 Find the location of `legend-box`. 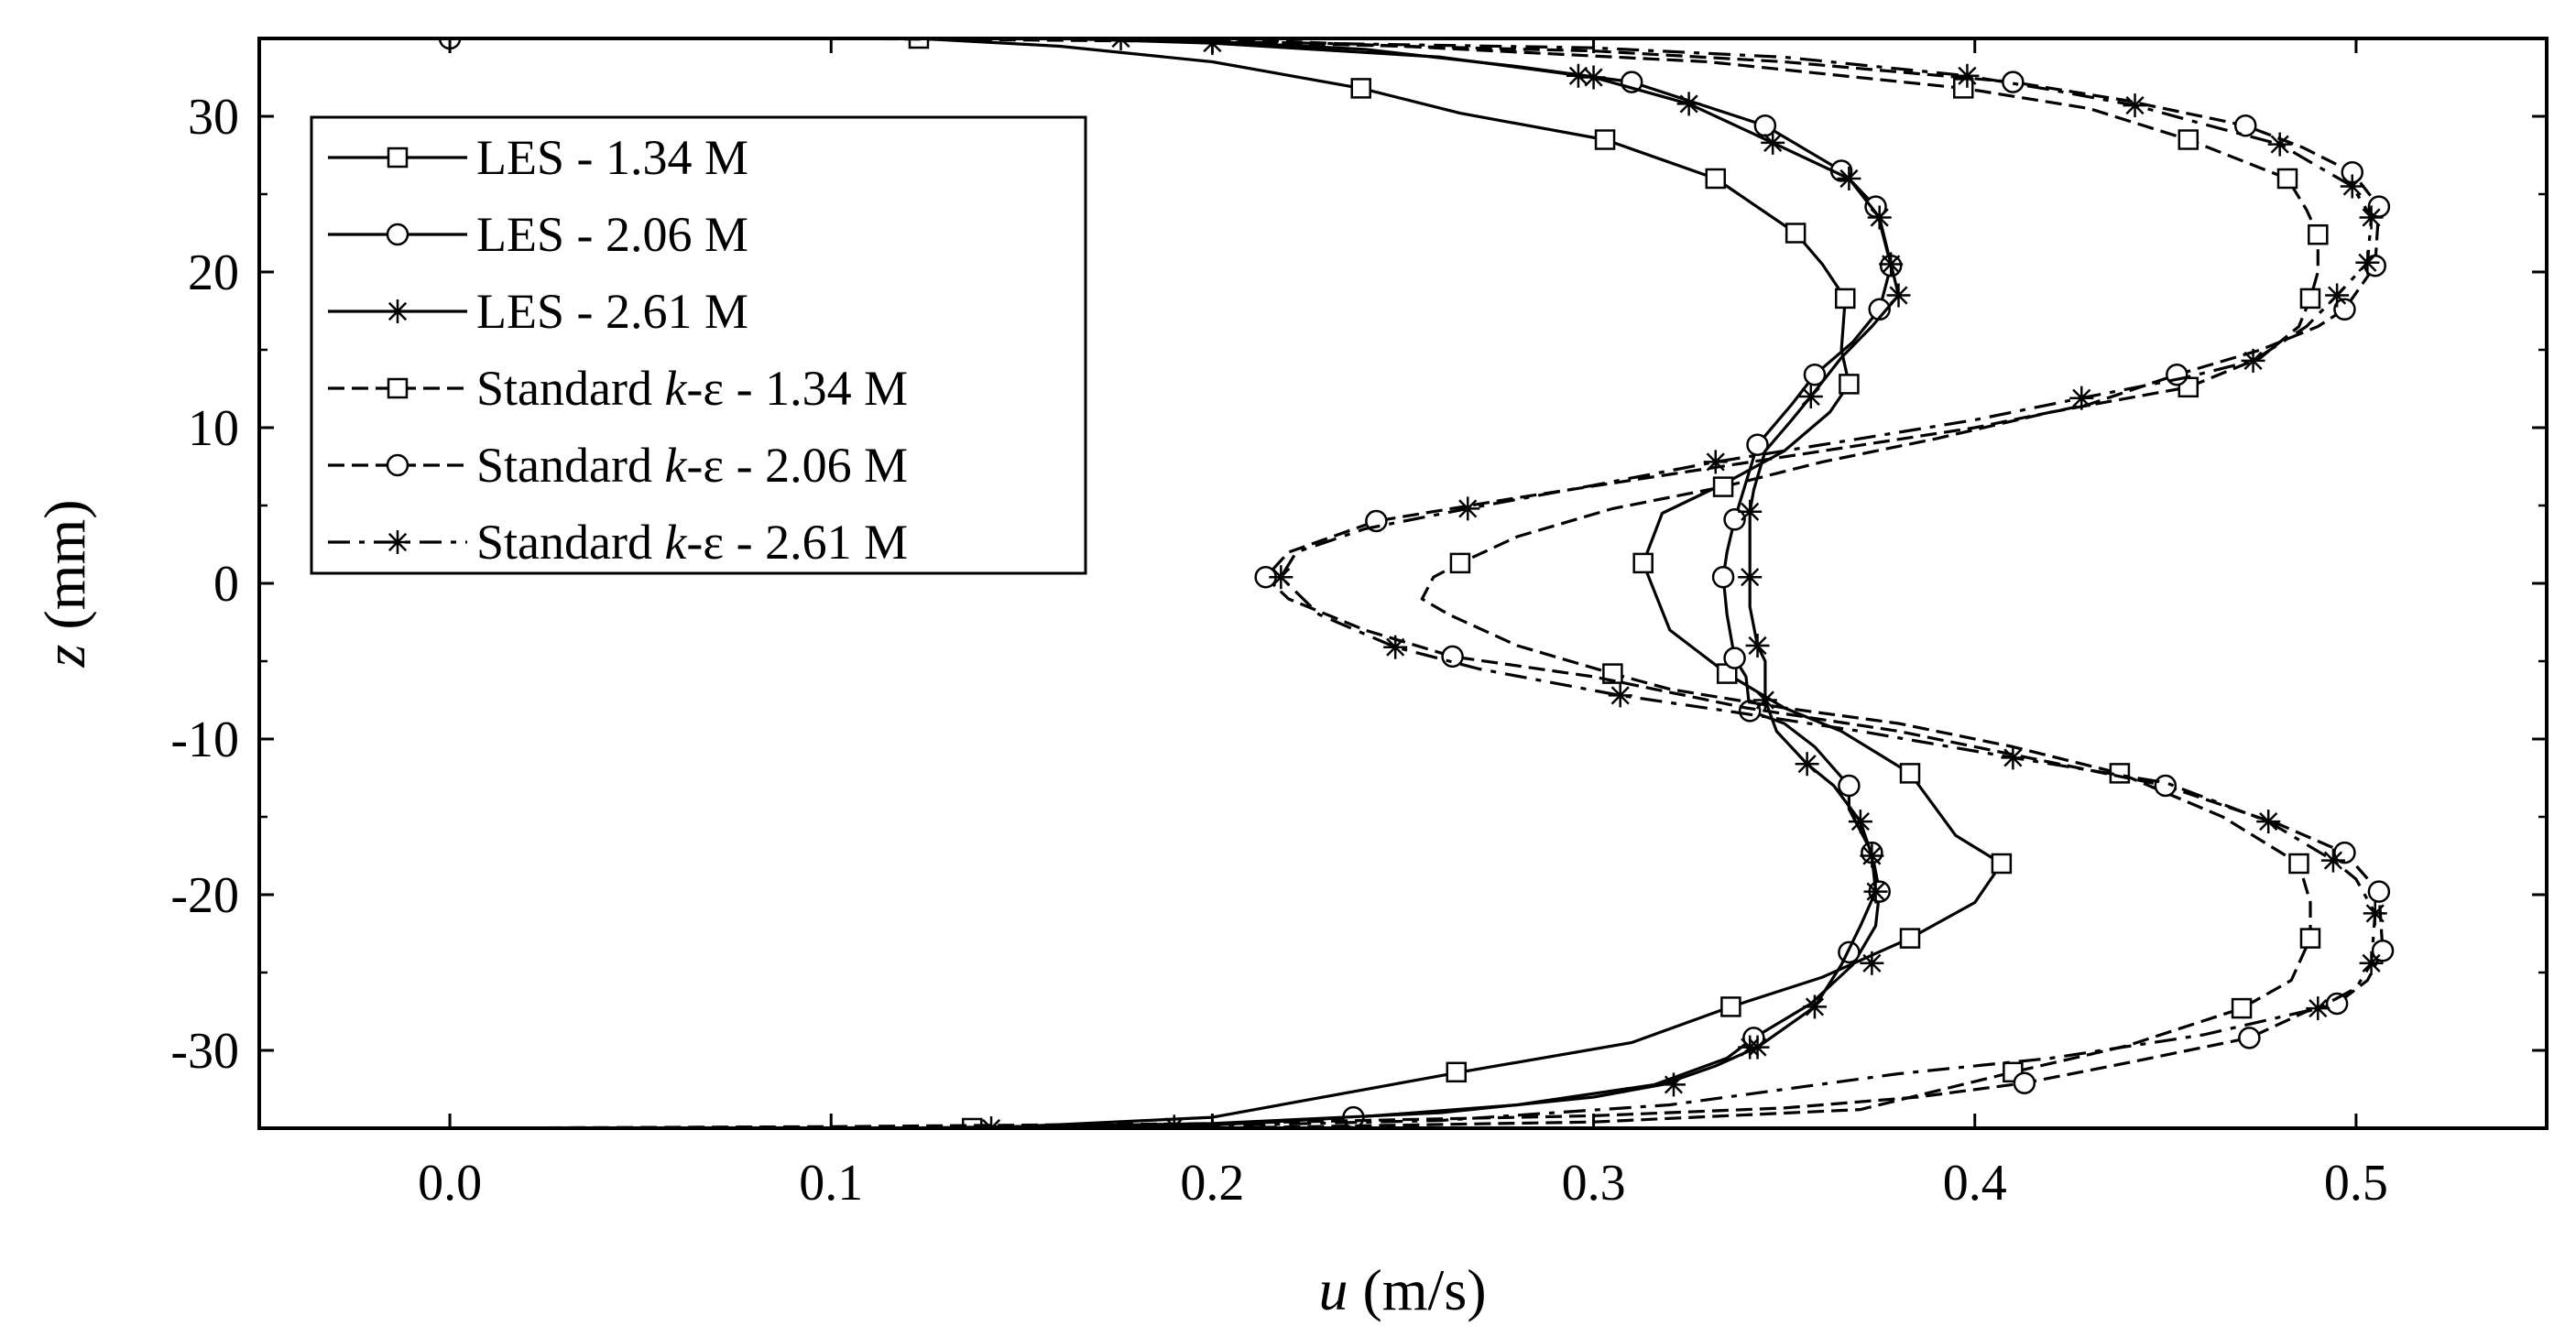

legend-box is located at coordinates (698, 345).